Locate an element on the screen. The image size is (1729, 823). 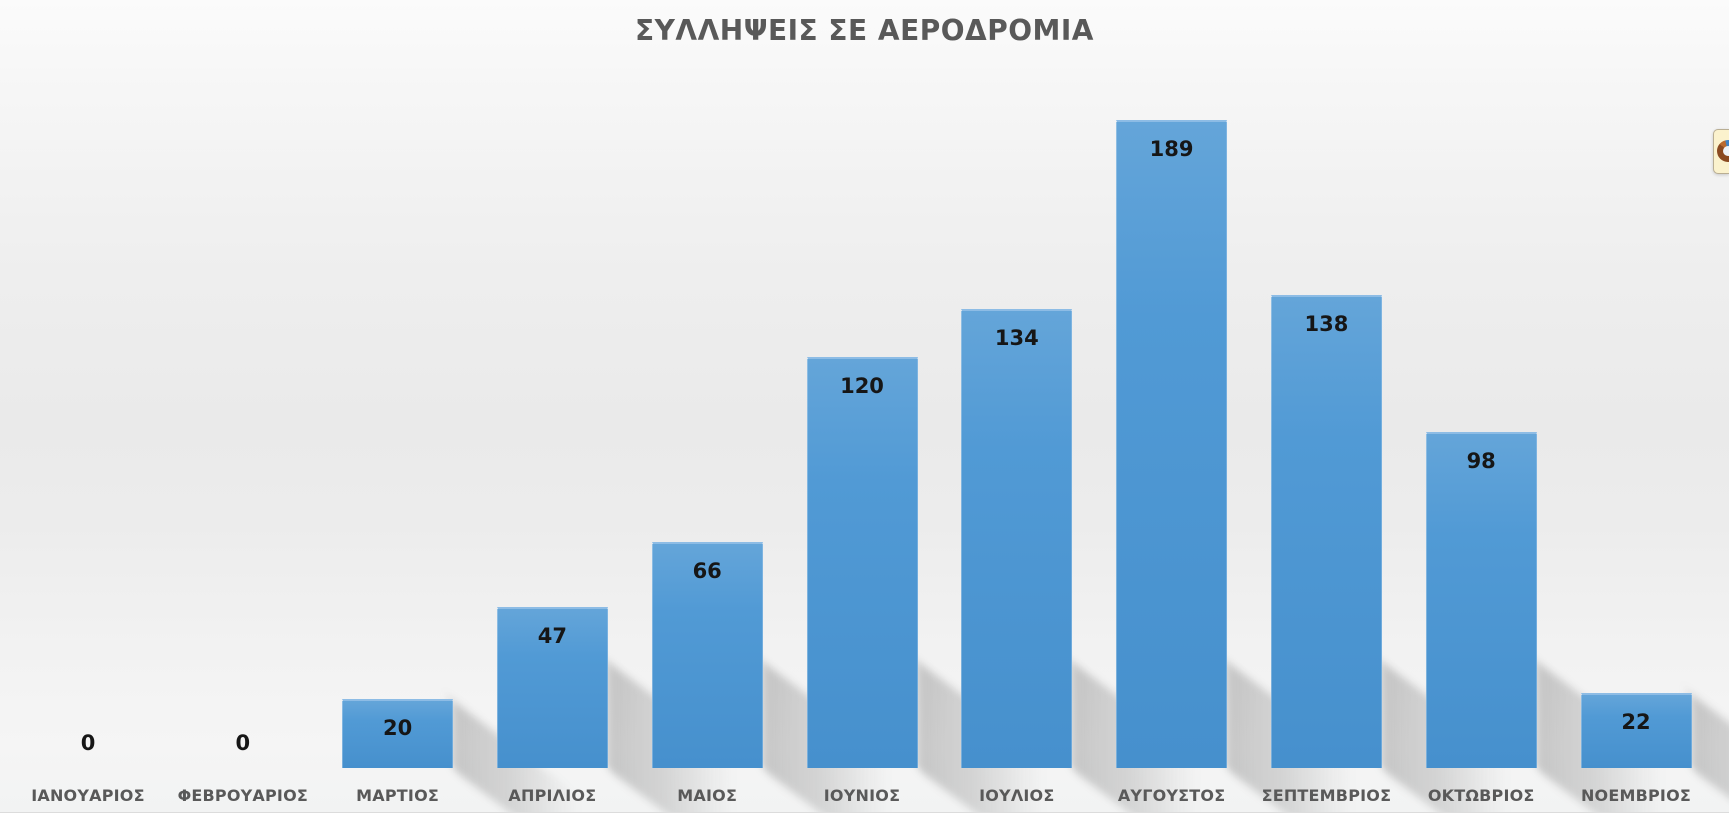
x-axis-label: ΟΚΤΩΒΡΙΟΣ is located at coordinates (1481, 795).